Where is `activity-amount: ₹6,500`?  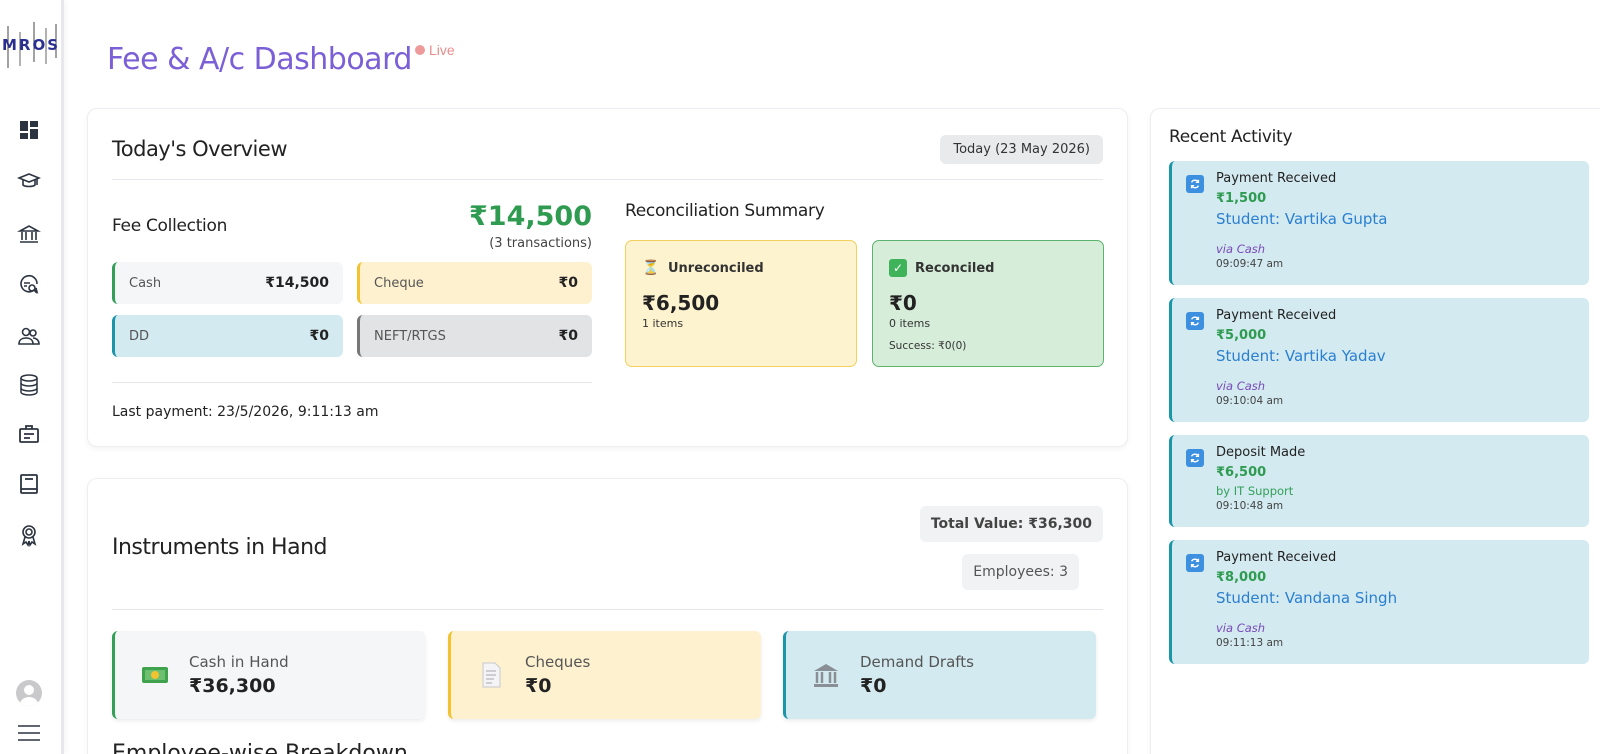 activity-amount: ₹6,500 is located at coordinates (1241, 472).